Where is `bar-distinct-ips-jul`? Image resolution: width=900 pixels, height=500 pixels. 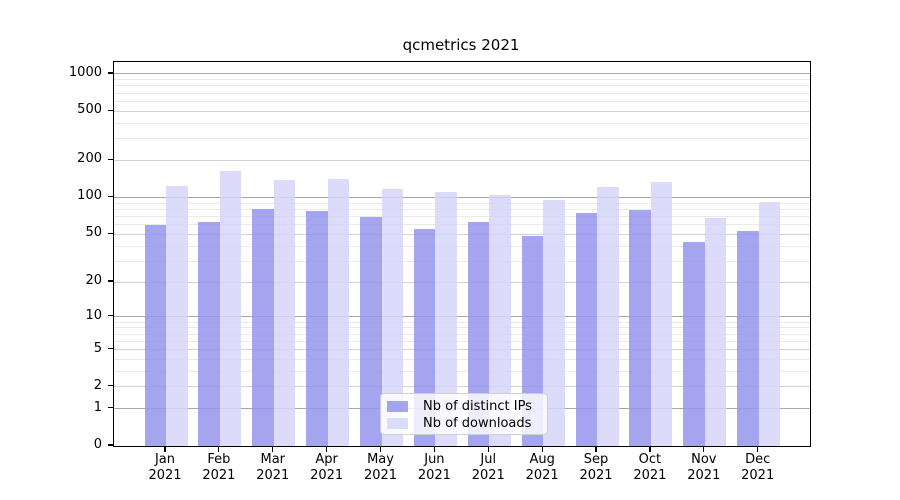
bar-distinct-ips-jul is located at coordinates (478, 334).